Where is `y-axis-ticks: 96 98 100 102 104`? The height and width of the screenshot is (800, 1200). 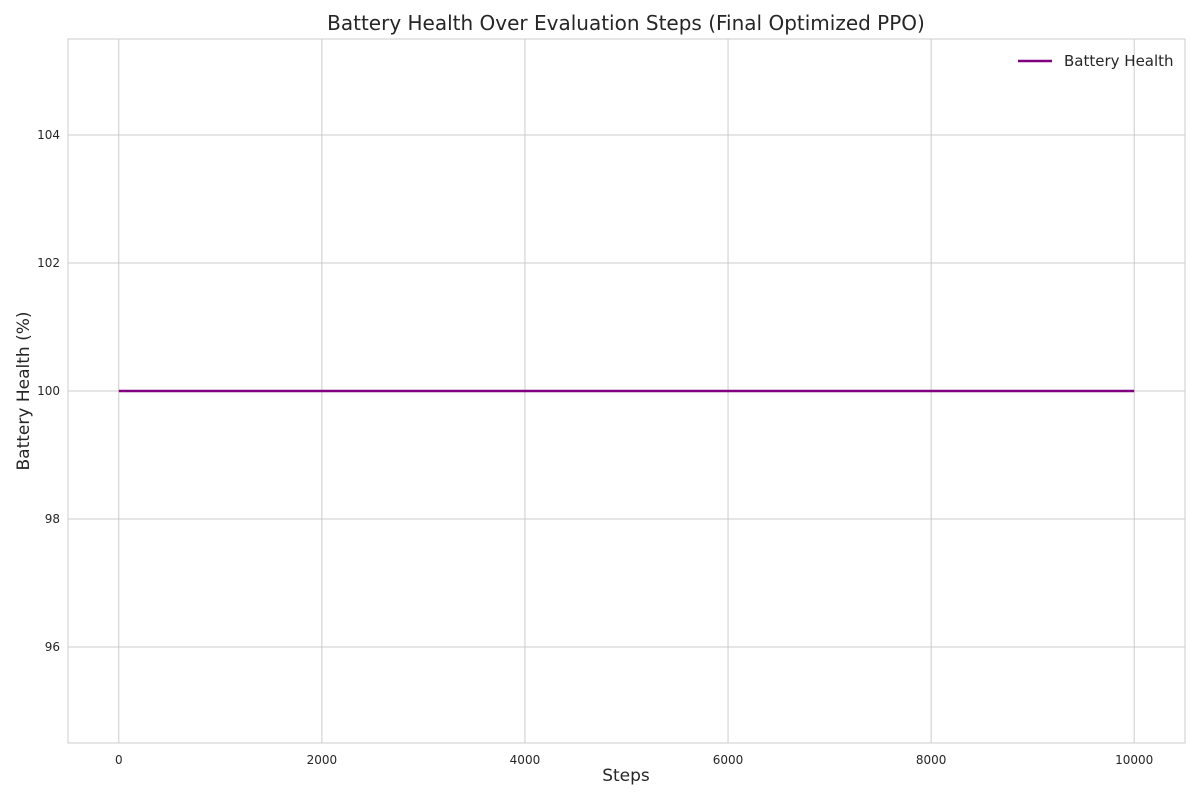 y-axis-ticks: 96 98 100 102 104 is located at coordinates (48, 391).